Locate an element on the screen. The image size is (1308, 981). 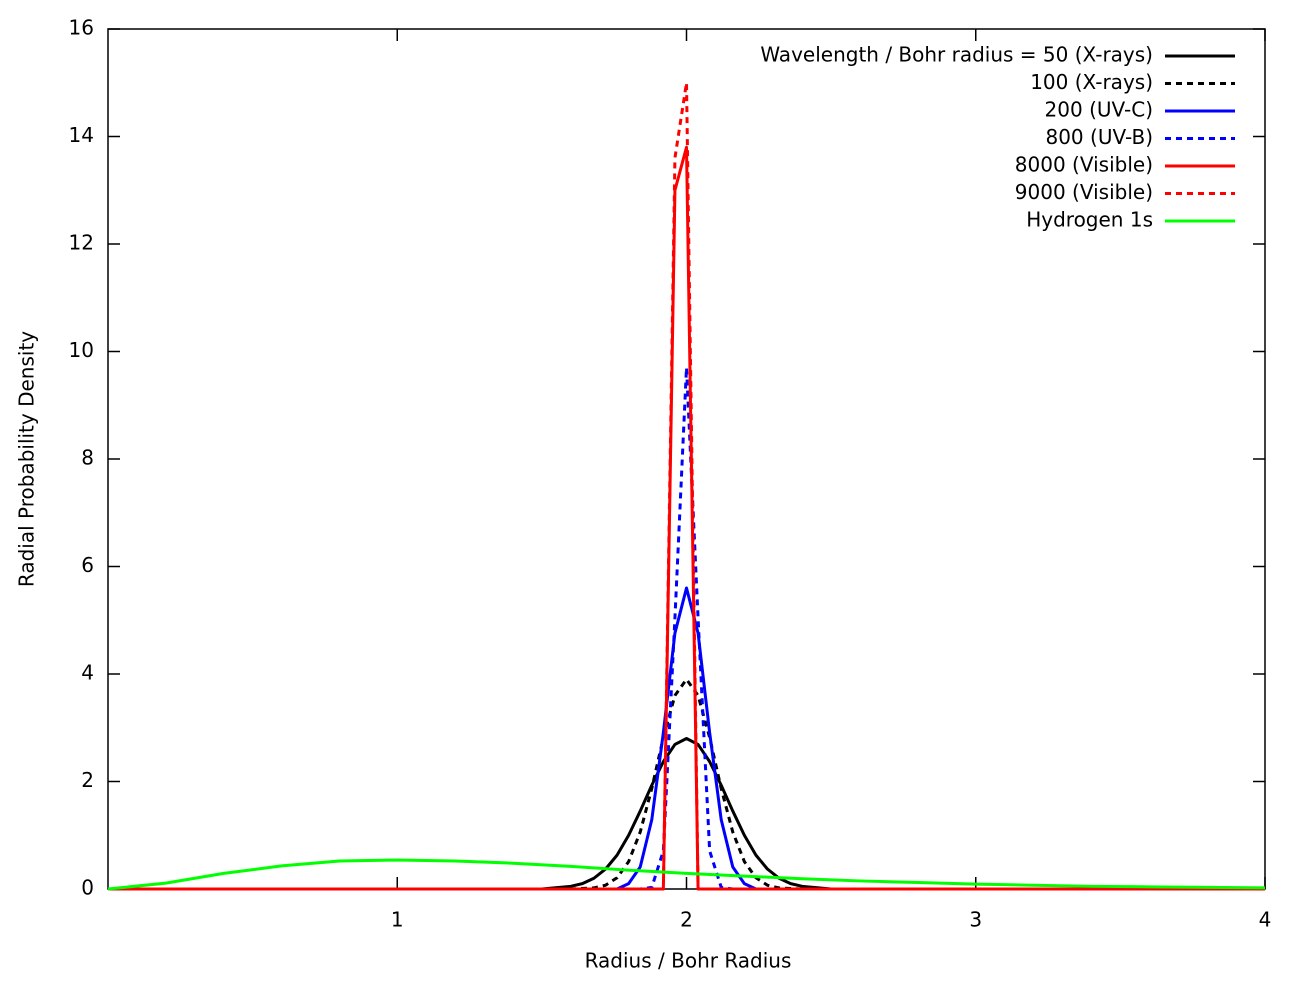
legend-label: 9000 (Visible) is located at coordinates (1084, 192).